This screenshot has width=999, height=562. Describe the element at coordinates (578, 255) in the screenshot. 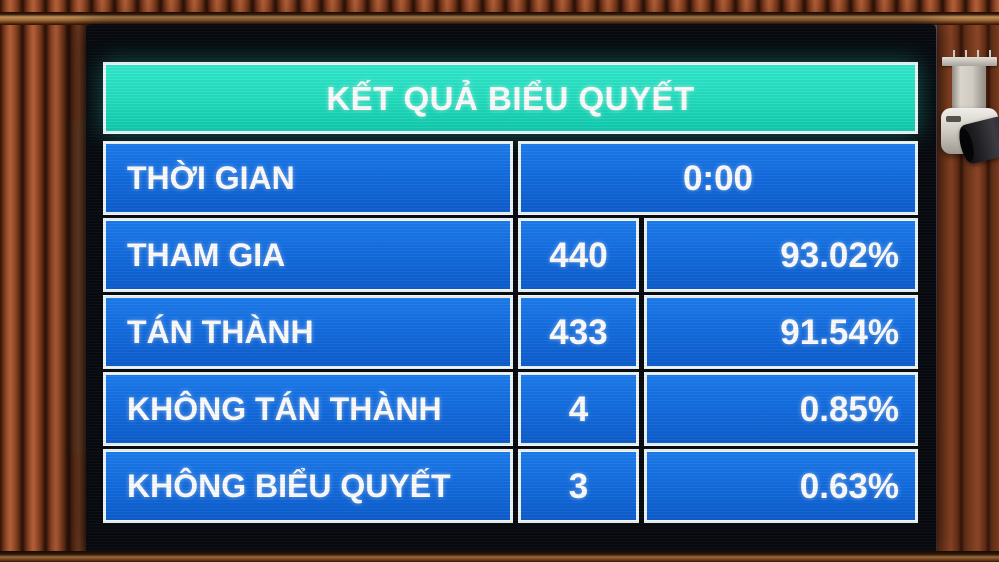

I see `row-count: 440` at that location.